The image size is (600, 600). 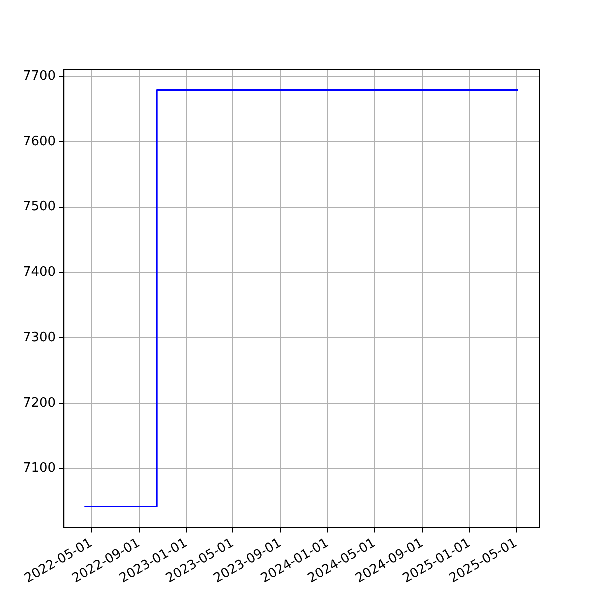 I want to click on y-tick-label: 7600, so click(x=39, y=142).